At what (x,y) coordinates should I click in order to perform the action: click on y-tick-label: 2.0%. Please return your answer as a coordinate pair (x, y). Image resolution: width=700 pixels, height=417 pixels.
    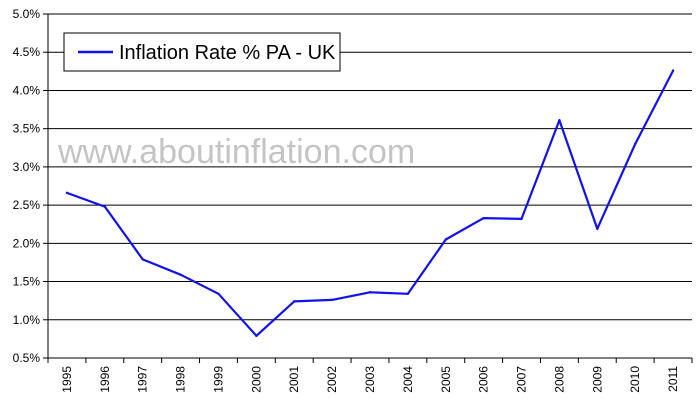
    Looking at the image, I should click on (27, 243).